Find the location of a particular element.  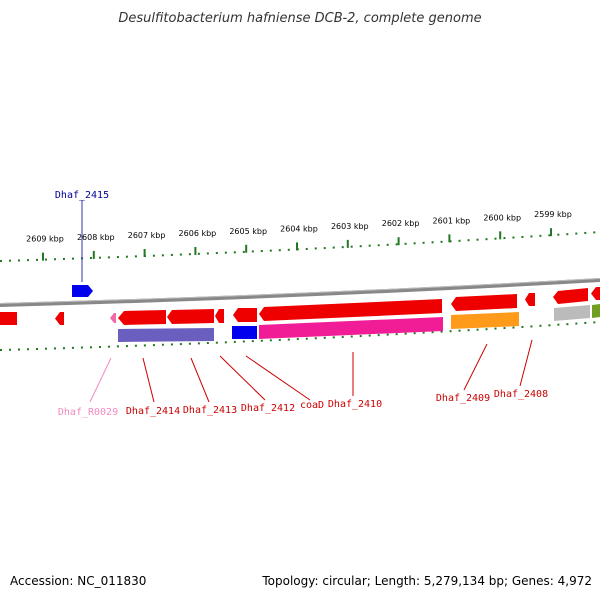

scale-tick-label: 2599 kbp is located at coordinates (553, 214).